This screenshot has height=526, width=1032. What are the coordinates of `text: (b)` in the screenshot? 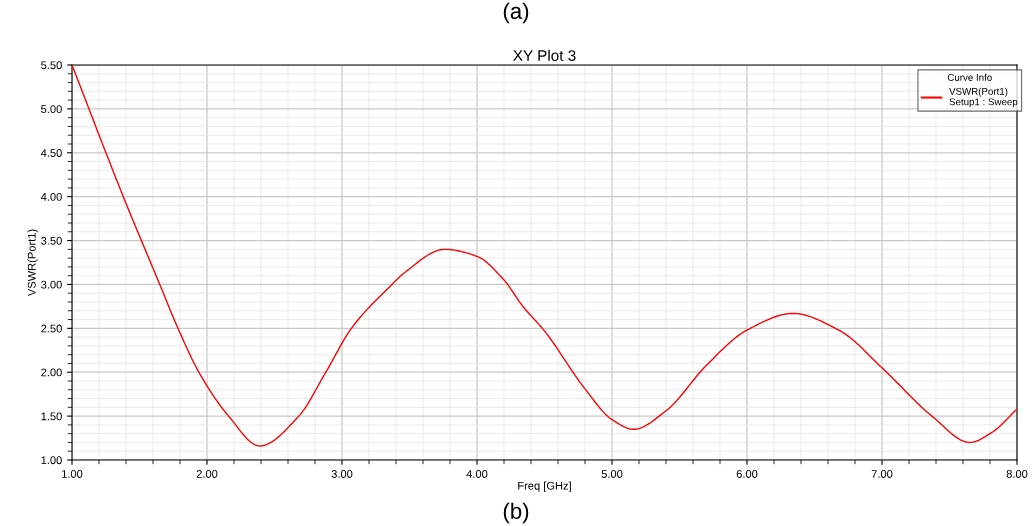 It's located at (516, 513).